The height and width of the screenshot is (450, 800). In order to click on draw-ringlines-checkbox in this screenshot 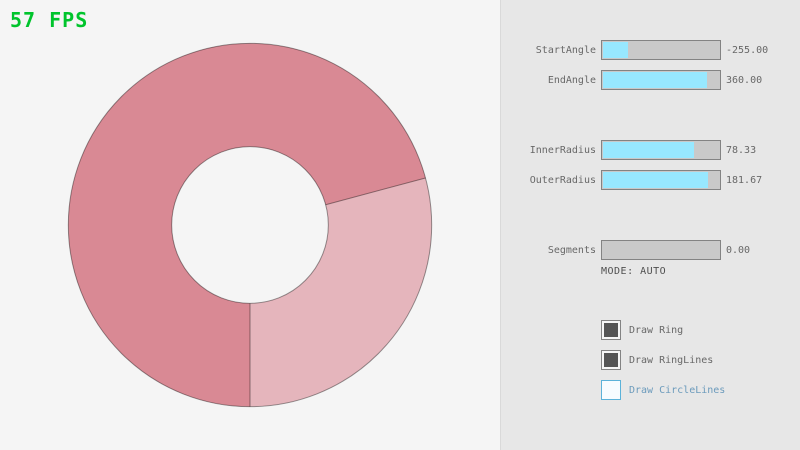, I will do `click(611, 360)`.